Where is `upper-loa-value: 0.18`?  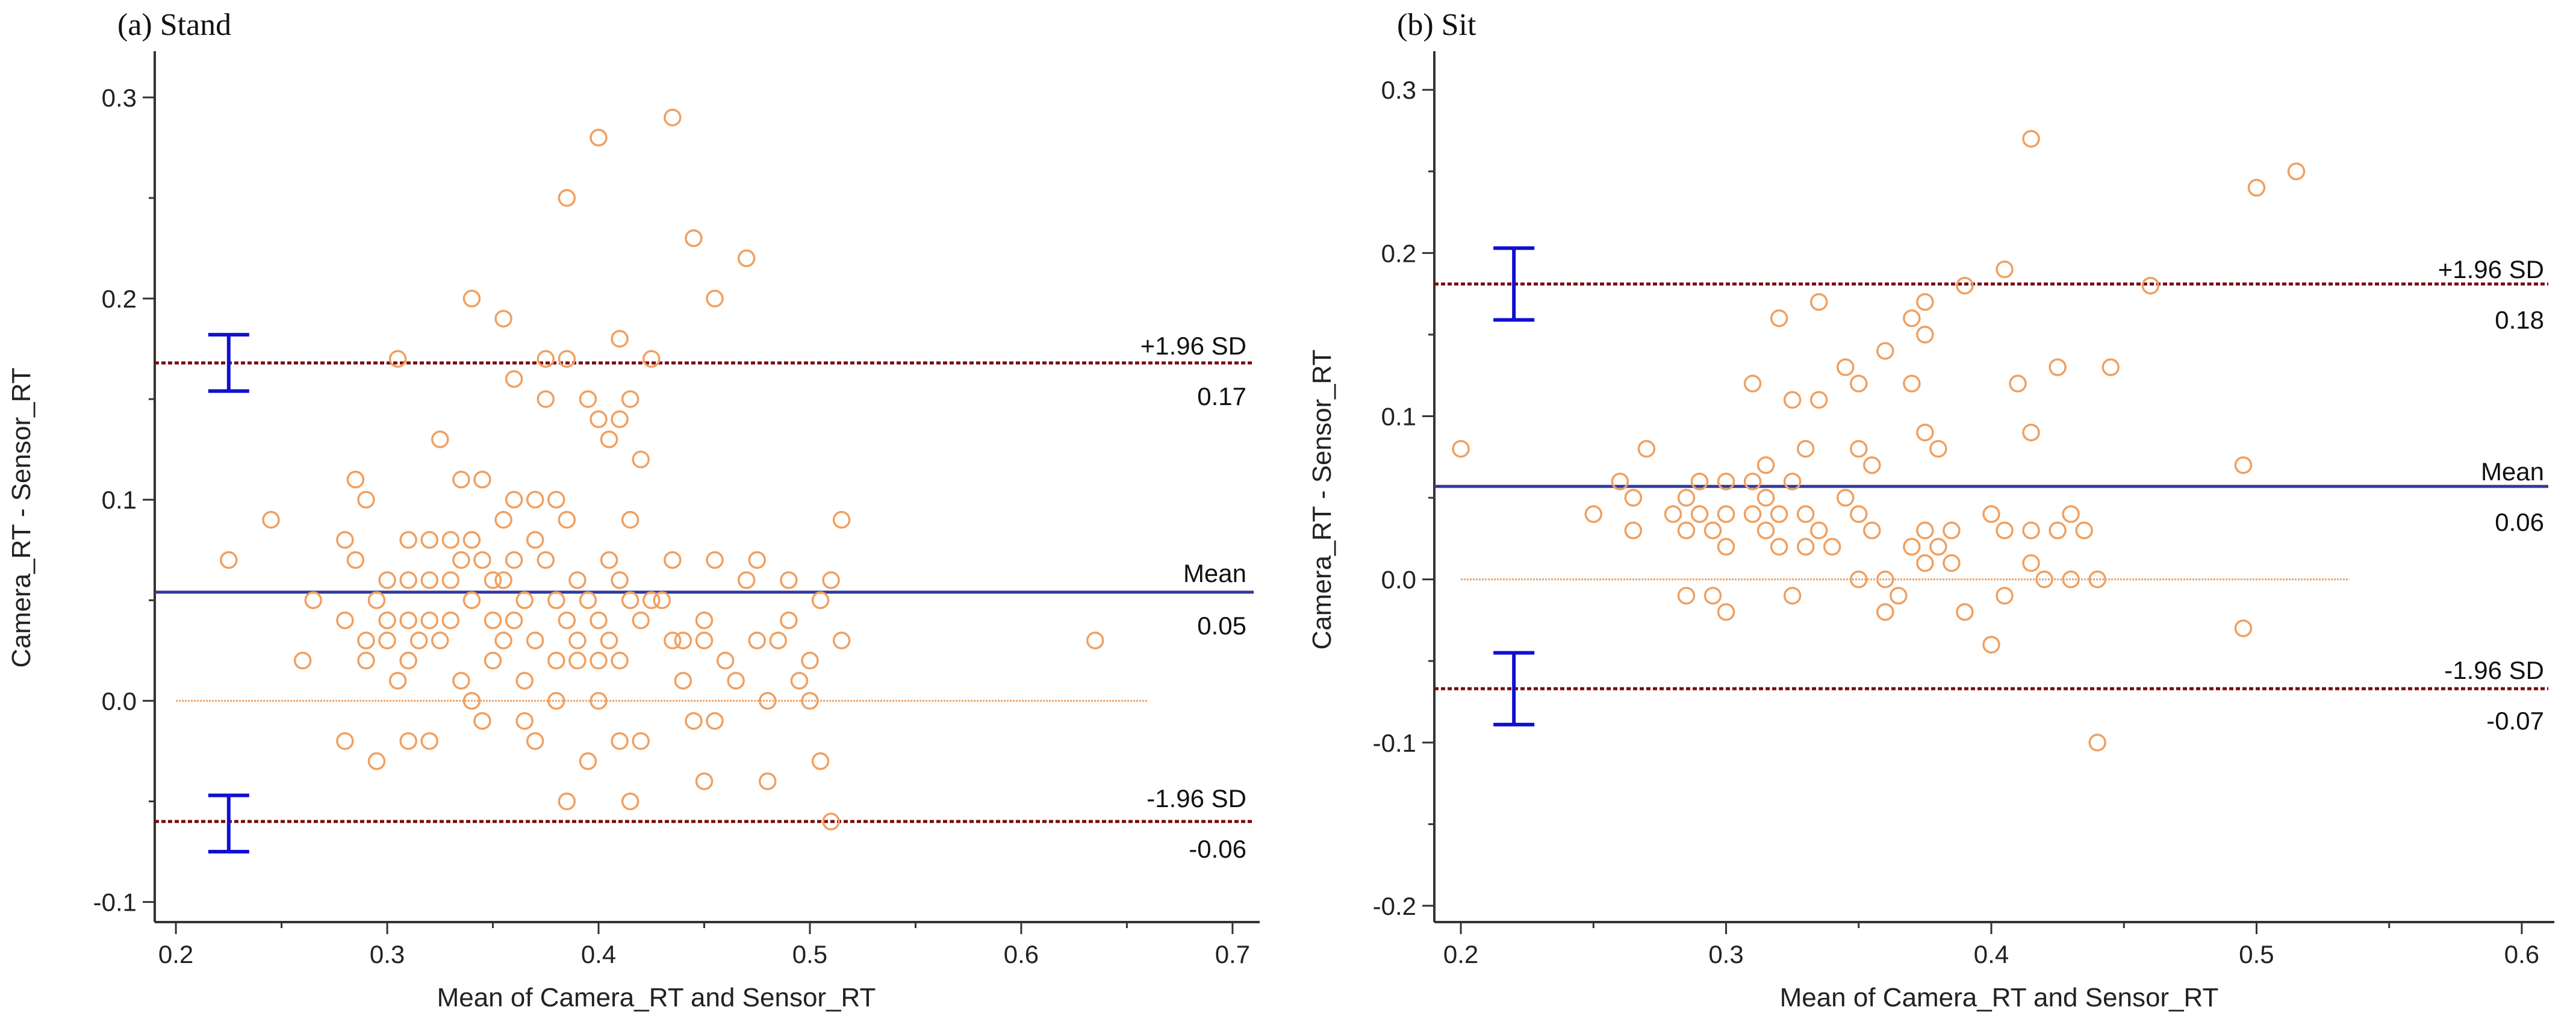 upper-loa-value: 0.18 is located at coordinates (2520, 320).